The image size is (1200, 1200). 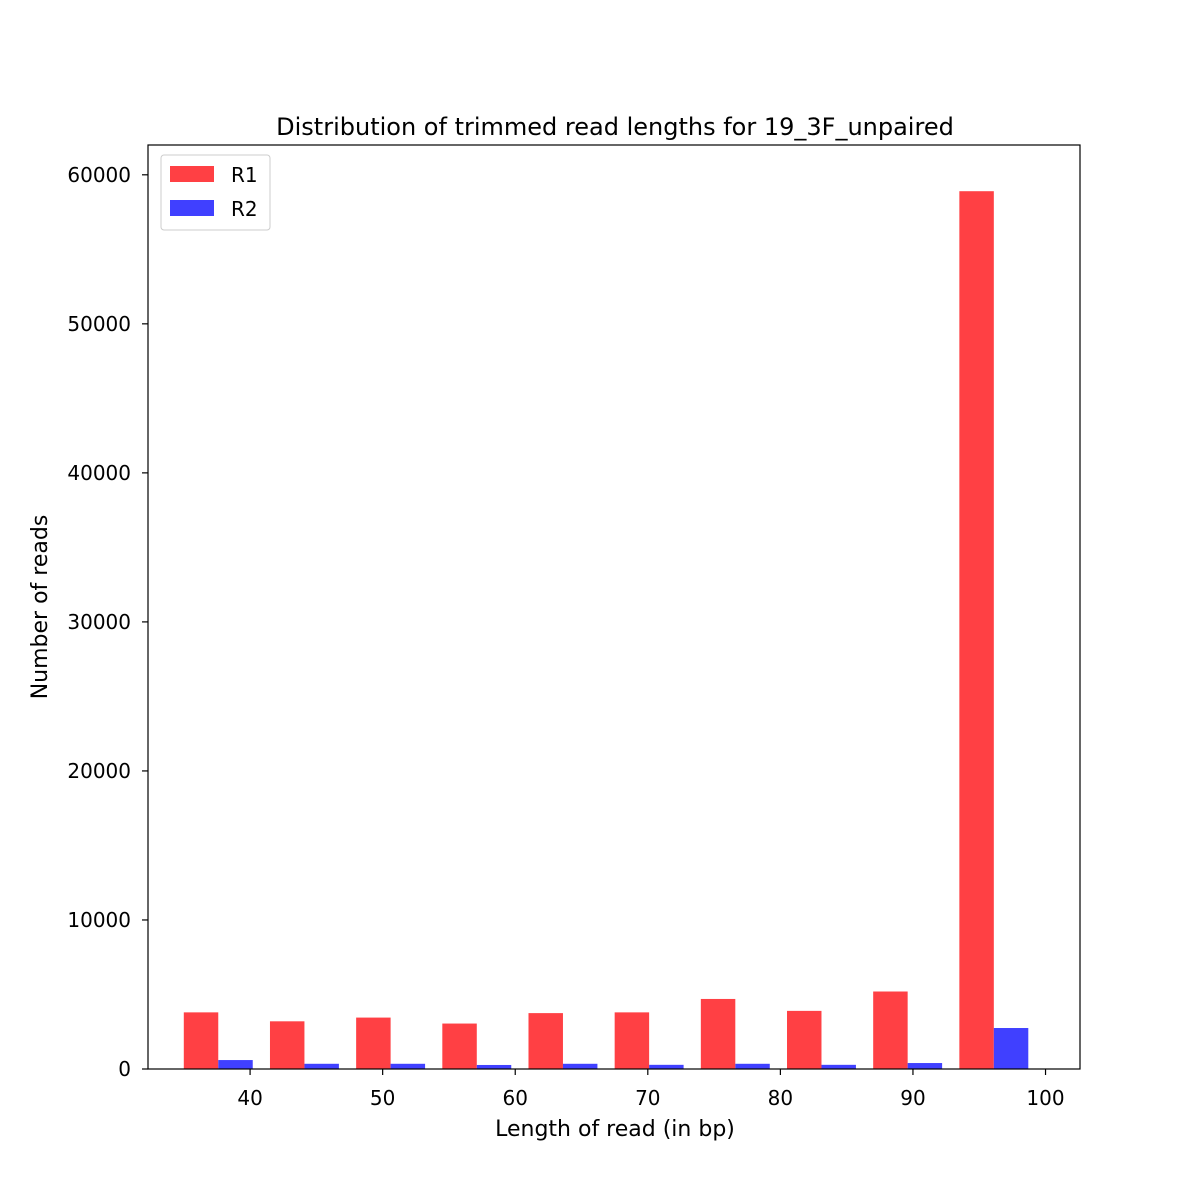 What do you see at coordinates (192, 174) in the screenshot?
I see `legend-swatch-r1` at bounding box center [192, 174].